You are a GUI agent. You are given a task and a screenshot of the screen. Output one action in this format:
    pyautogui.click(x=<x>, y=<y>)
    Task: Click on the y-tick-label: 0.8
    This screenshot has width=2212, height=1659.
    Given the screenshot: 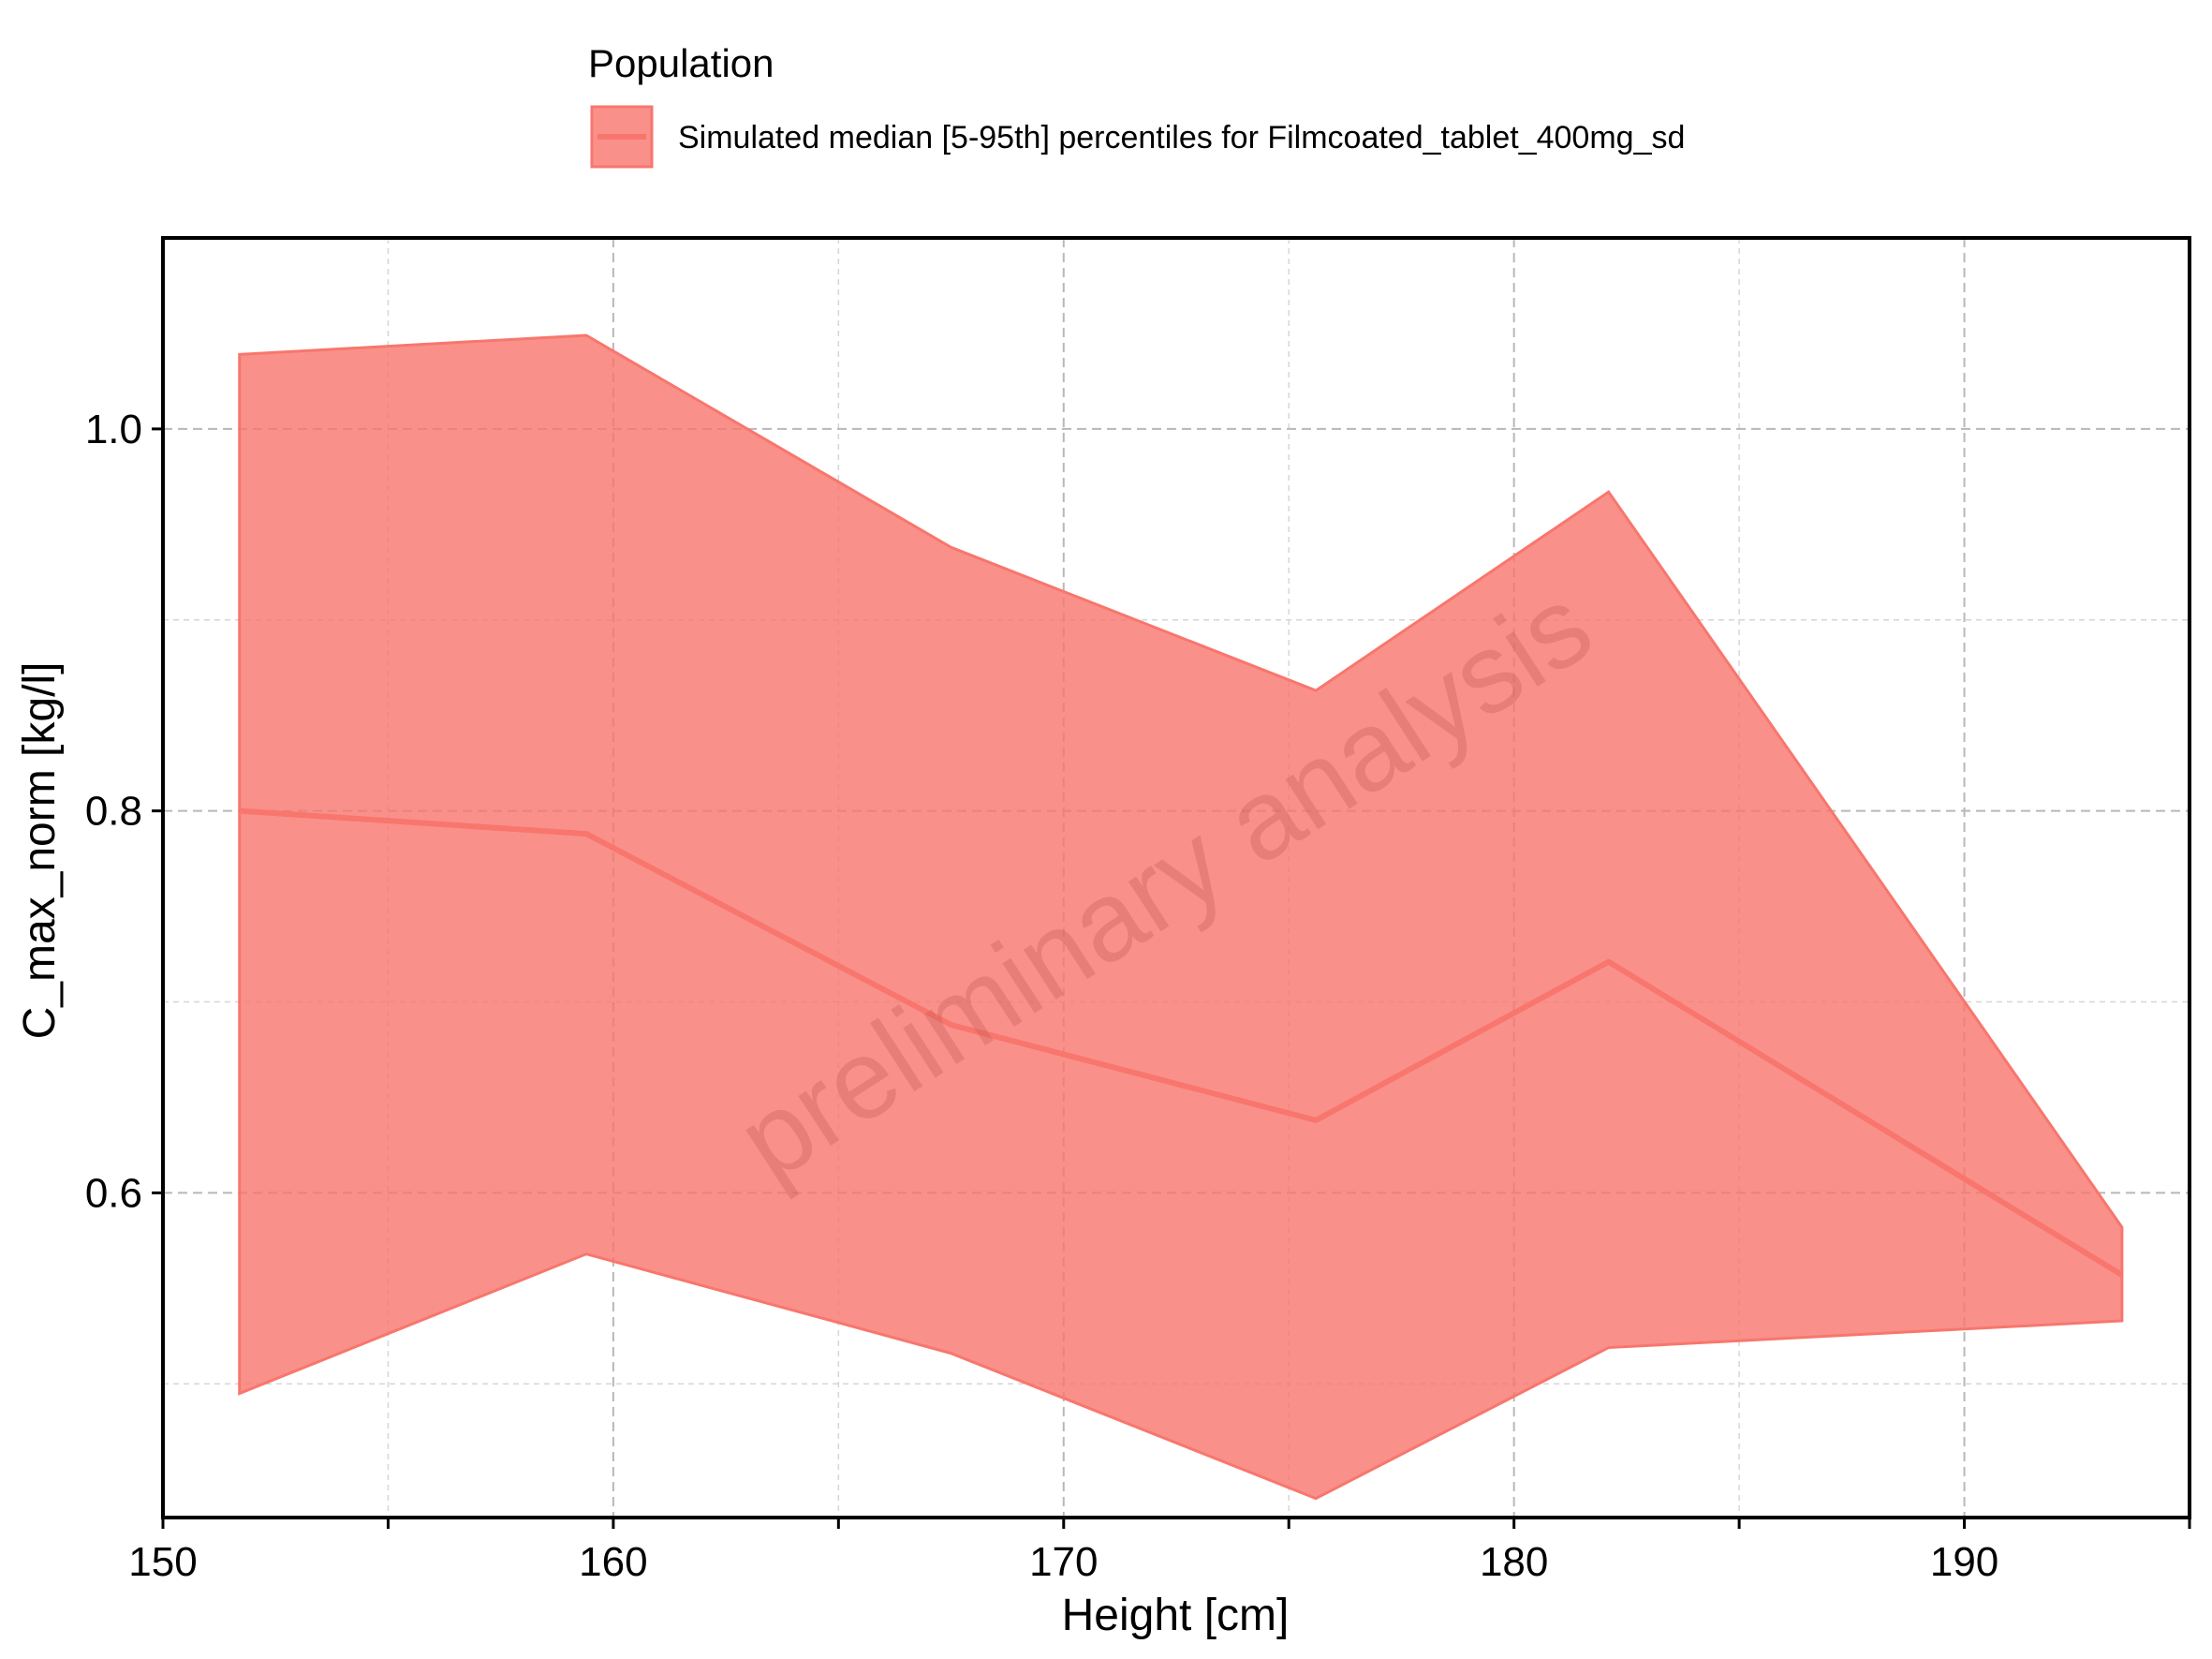 What is the action you would take?
    pyautogui.click(x=113, y=812)
    